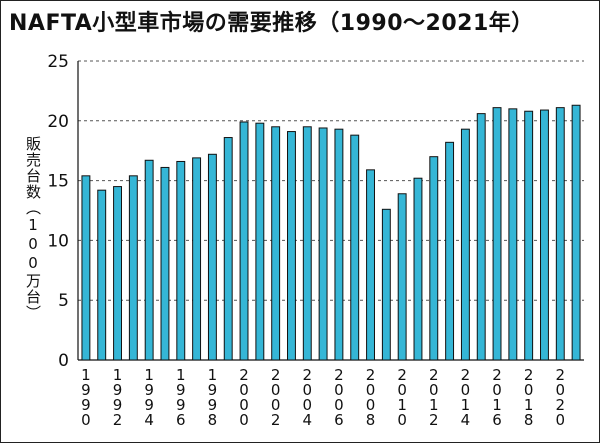 This screenshot has height=443, width=600. What do you see at coordinates (63, 361) in the screenshot?
I see `y-tick-label: 0` at bounding box center [63, 361].